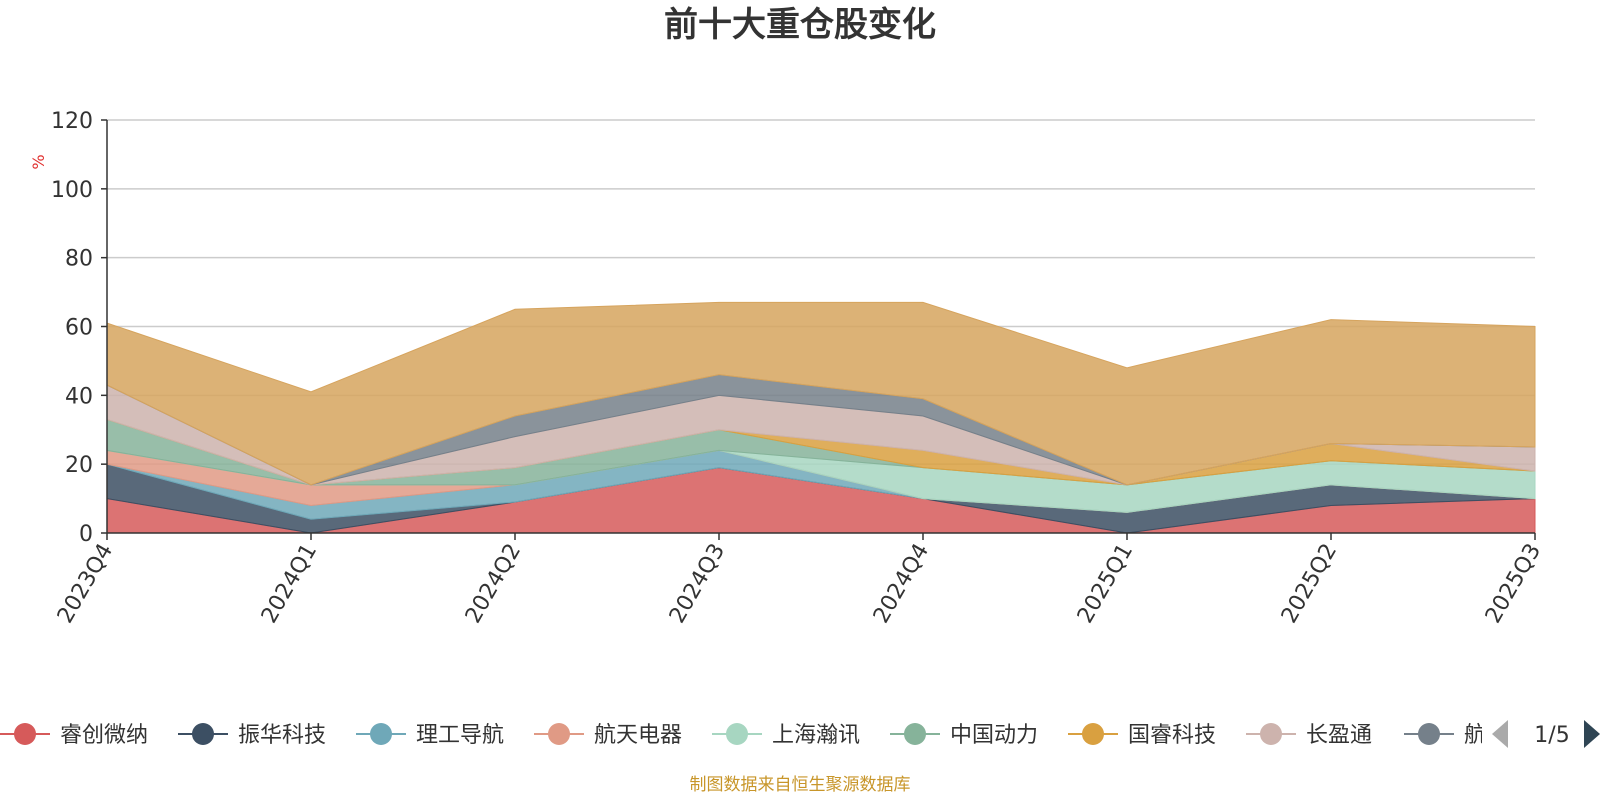 The width and height of the screenshot is (1600, 800). I want to click on legend-item: 中国动力, so click(964, 735).